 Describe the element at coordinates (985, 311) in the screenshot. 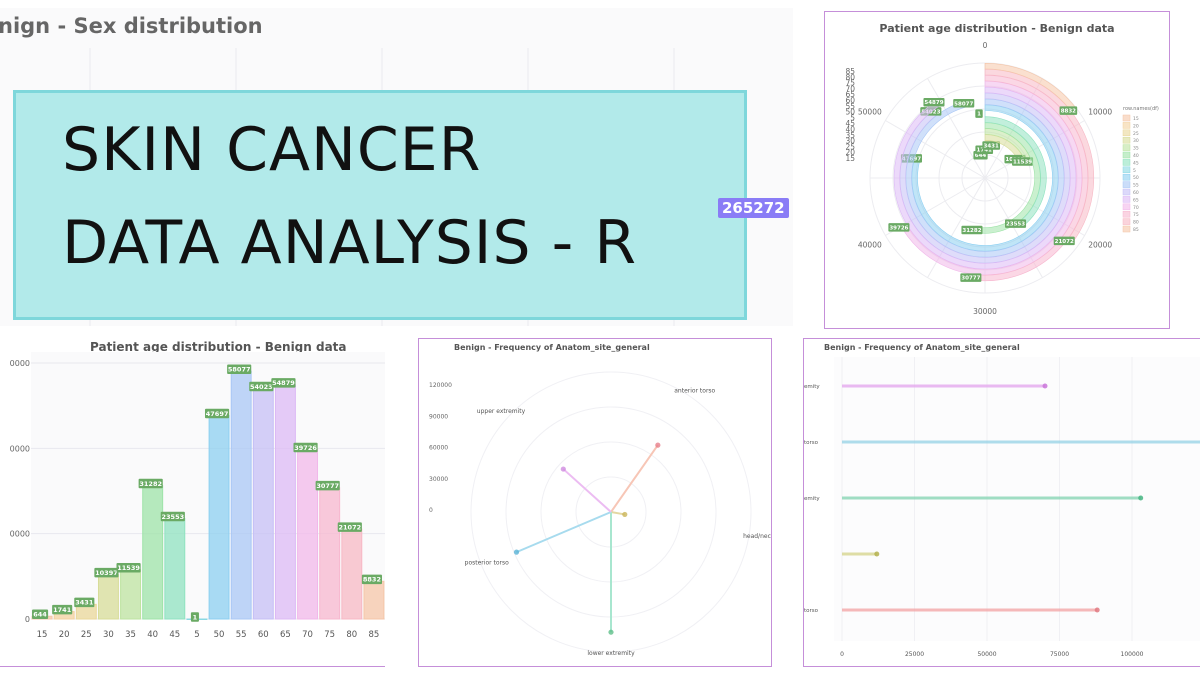

I see `polar-angle-tick: 30000` at that location.